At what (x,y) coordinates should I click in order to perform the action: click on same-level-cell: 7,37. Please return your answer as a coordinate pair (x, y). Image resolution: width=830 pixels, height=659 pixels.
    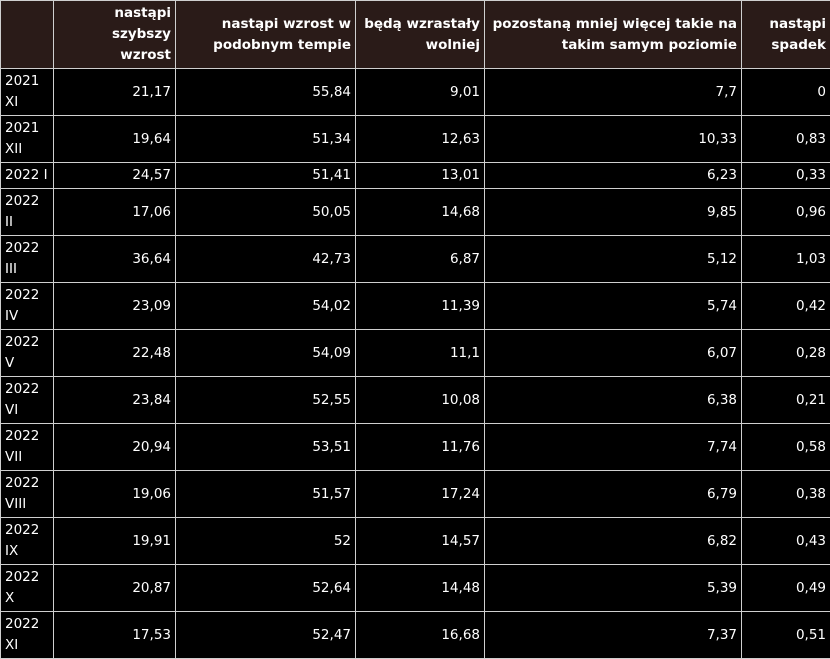
    Looking at the image, I should click on (613, 635).